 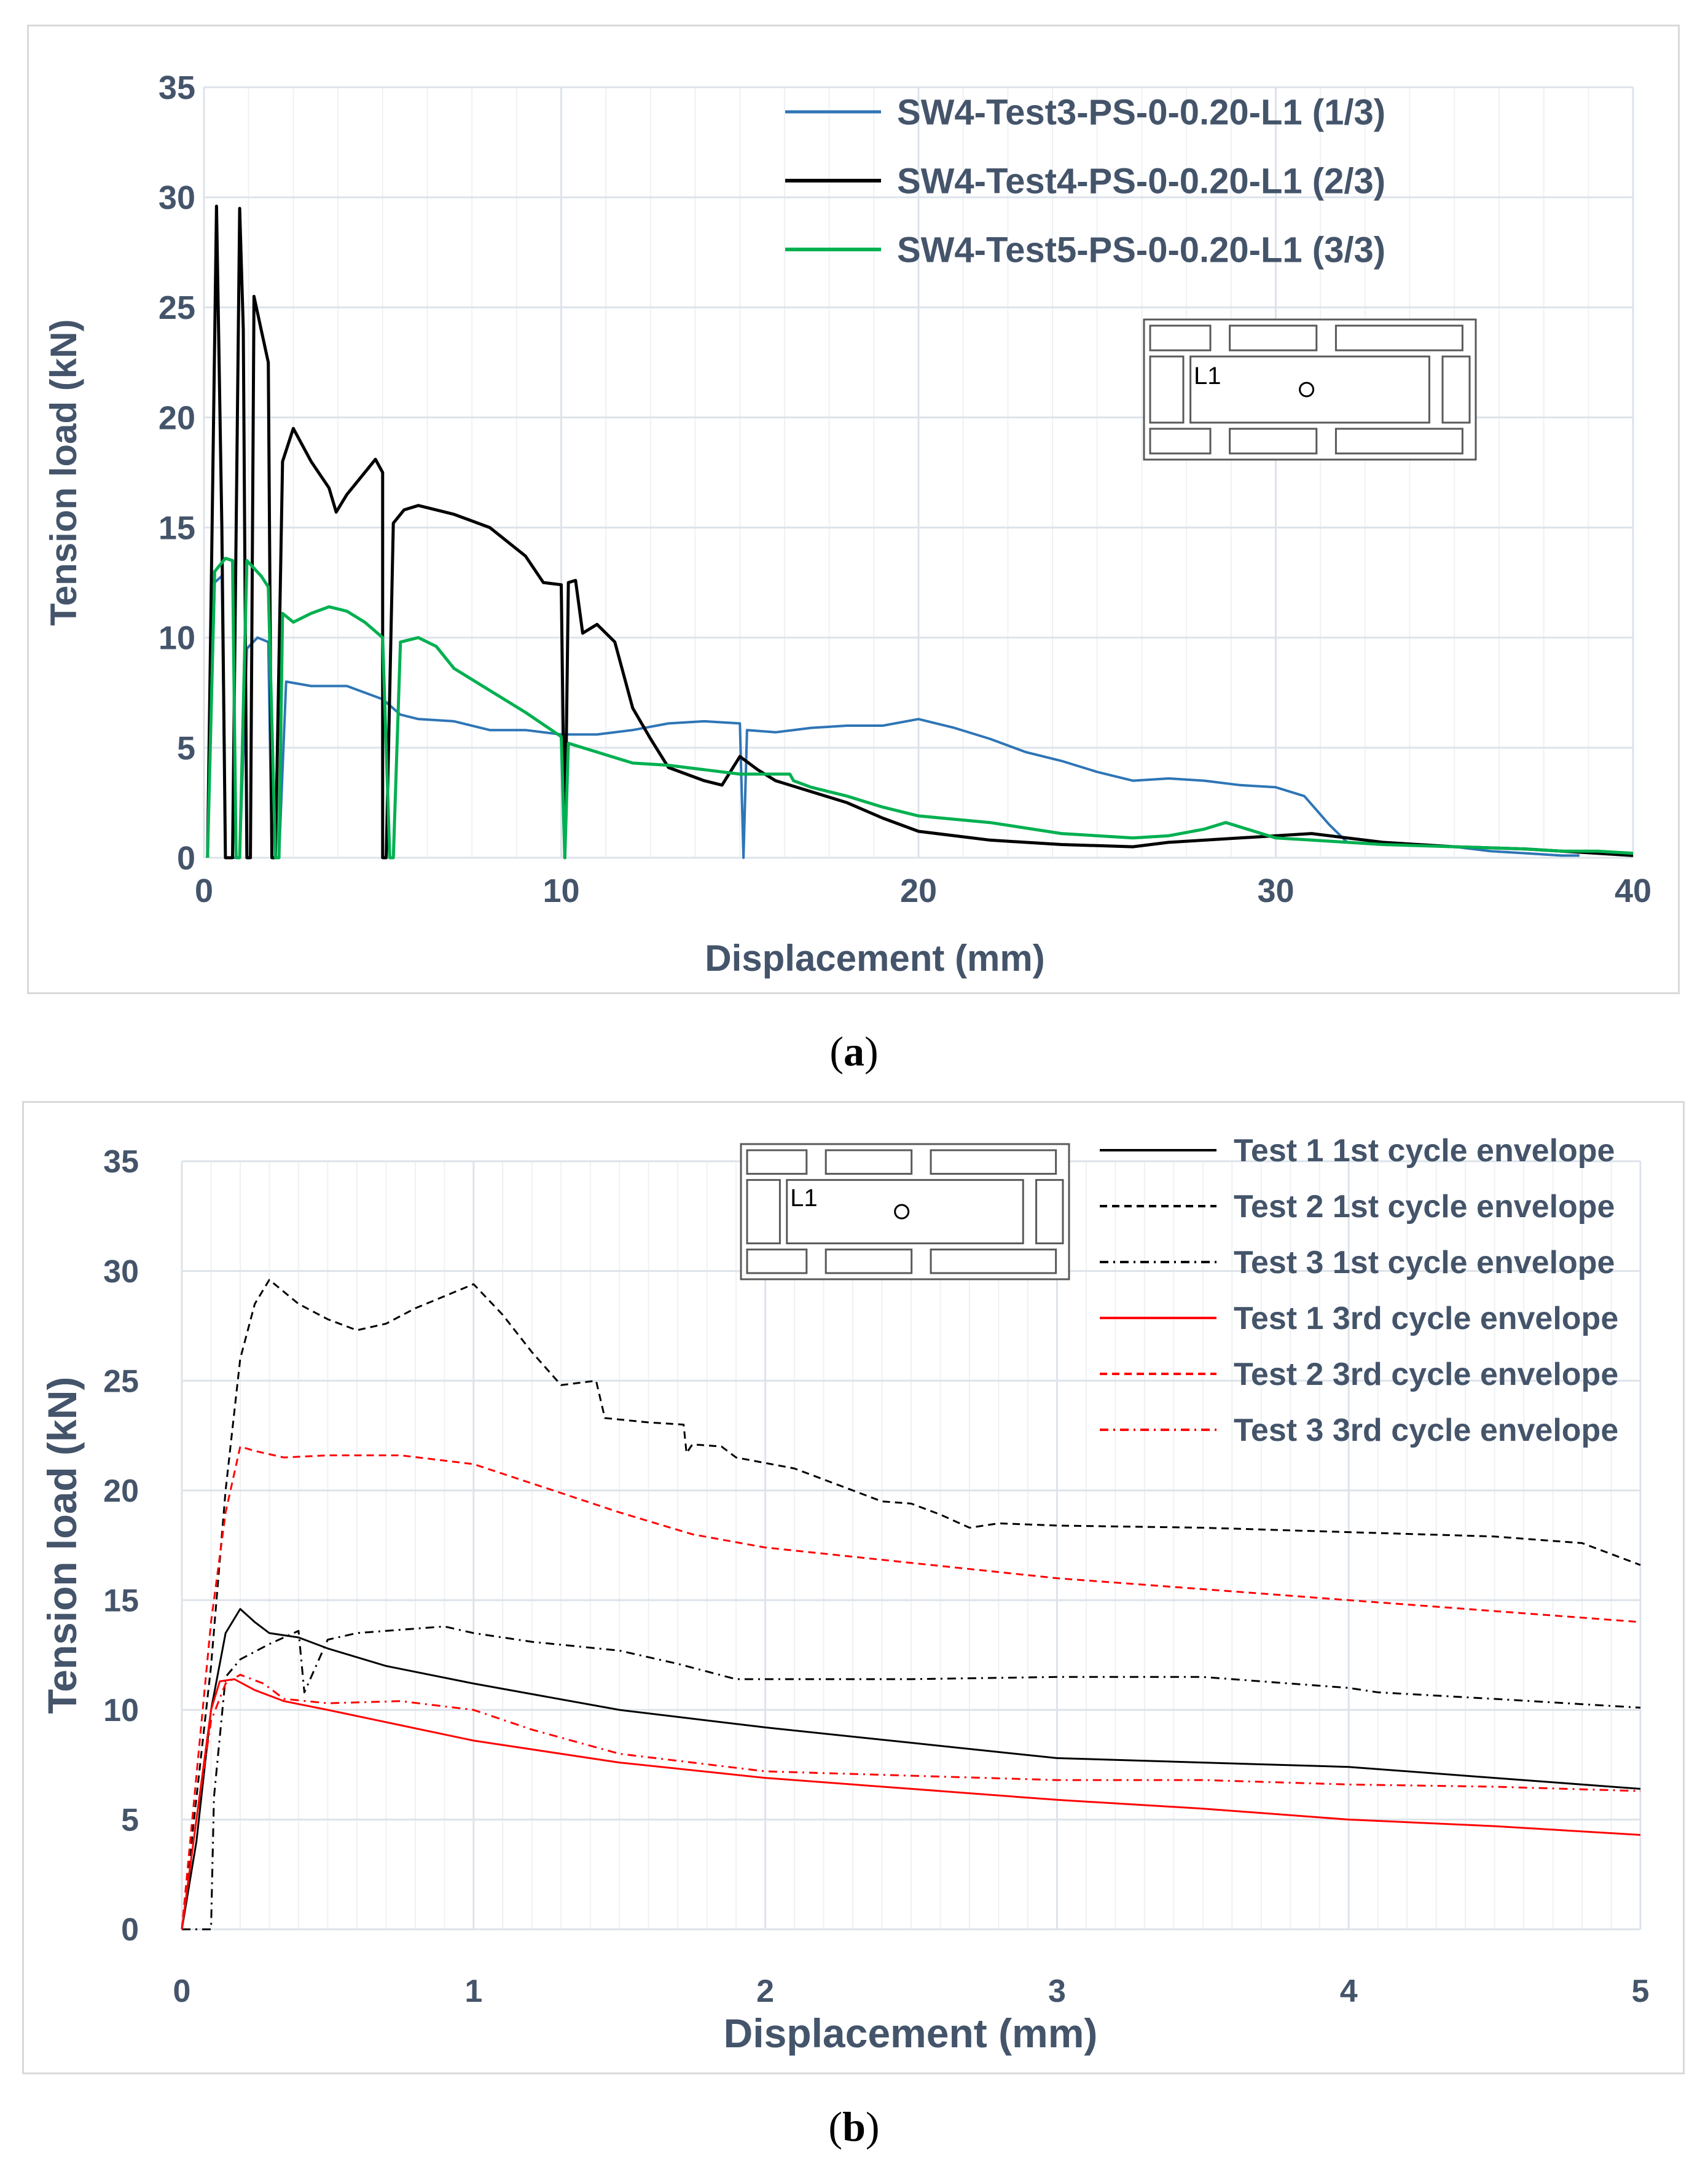 What do you see at coordinates (1426, 1374) in the screenshot?
I see `legend-label-test-2-3rd-cycle-envelope: Test 2 3rd cycle envelope` at bounding box center [1426, 1374].